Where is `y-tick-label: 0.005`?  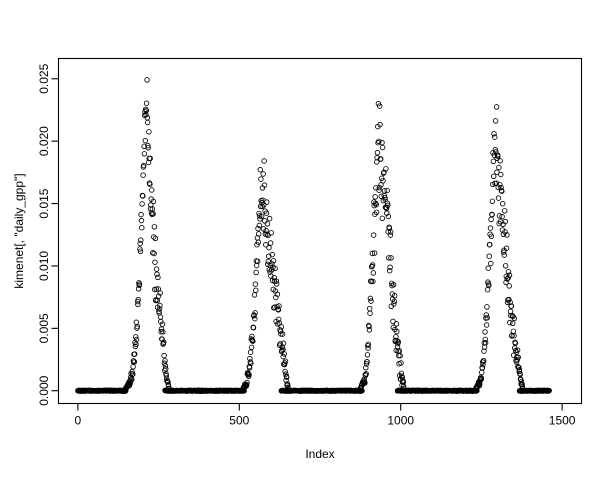
y-tick-label: 0.005 is located at coordinates (44, 328).